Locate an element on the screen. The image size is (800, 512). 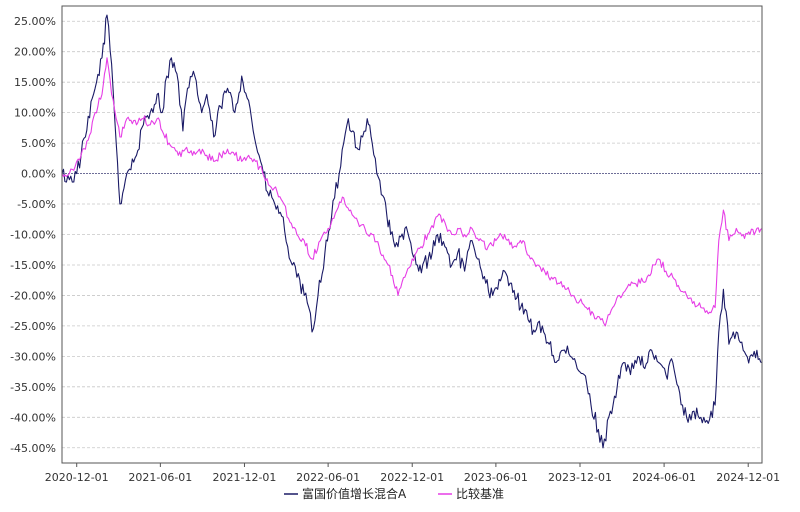
y-tick-label: -10.00% is located at coordinates (33, 235).